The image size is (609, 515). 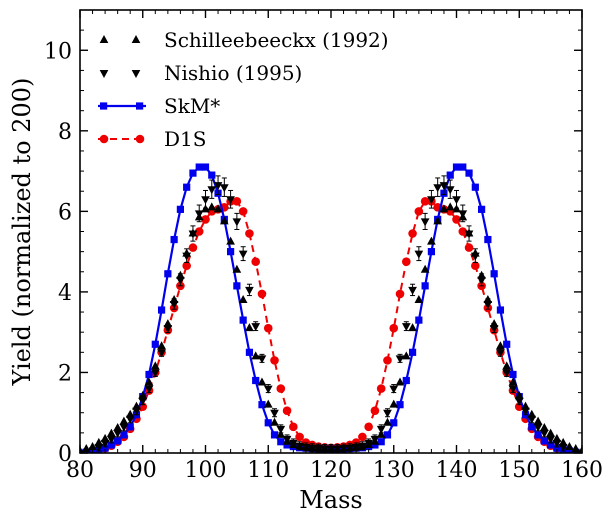 I want to click on y-axis-label: Yield (normalized to 200), so click(x=22, y=232).